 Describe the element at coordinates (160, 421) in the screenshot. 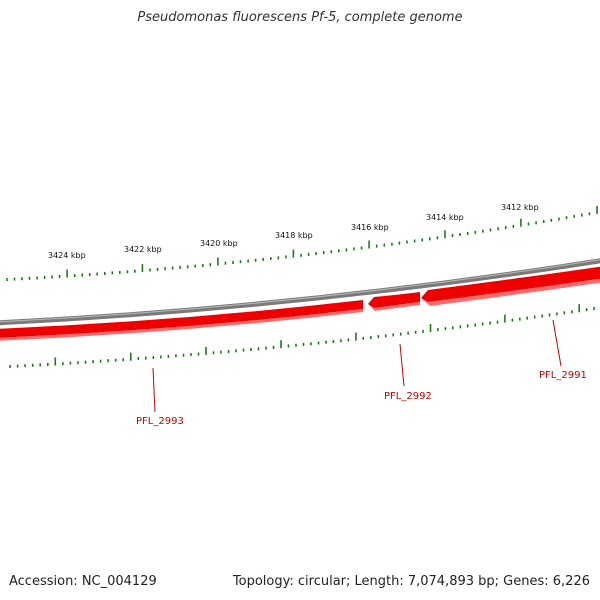

I see `gene-label-pfl-2993: PFL_2993` at that location.